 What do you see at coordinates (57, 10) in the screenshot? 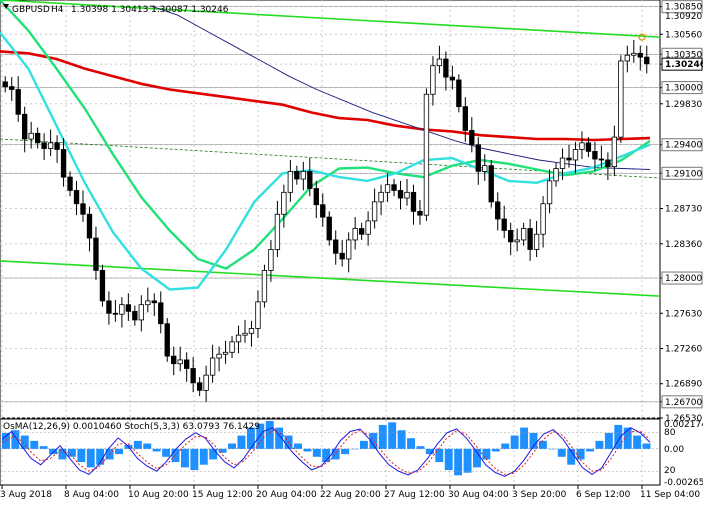
I see `timeframe-label: H4` at bounding box center [57, 10].